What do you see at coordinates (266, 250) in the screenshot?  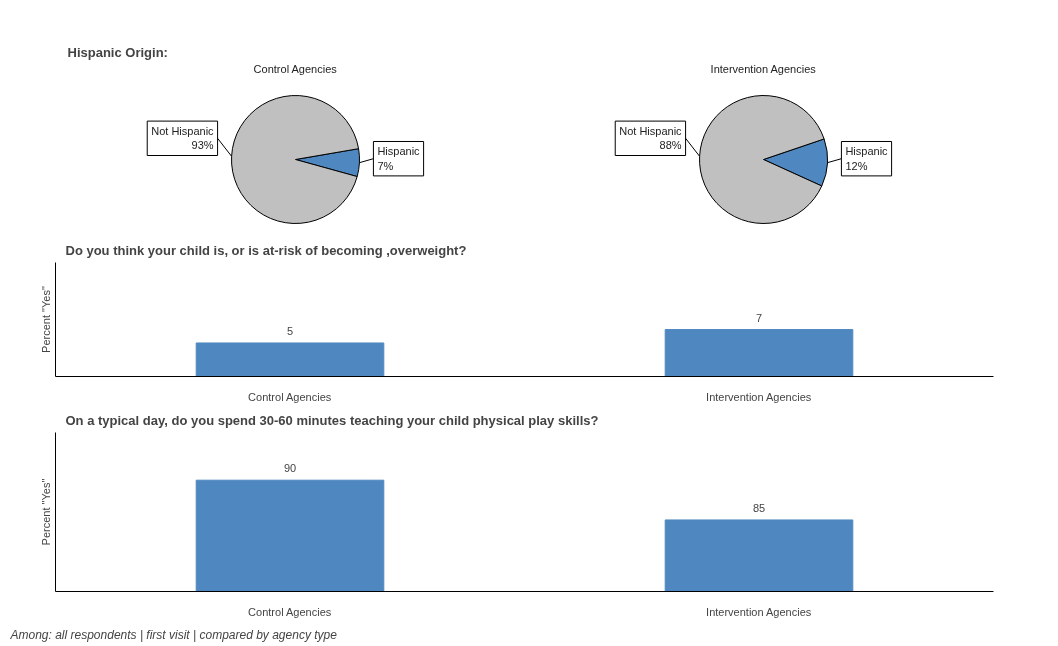 I see `chart-title: Do you think your child is, or is at-risk of becoming ,overweight?` at bounding box center [266, 250].